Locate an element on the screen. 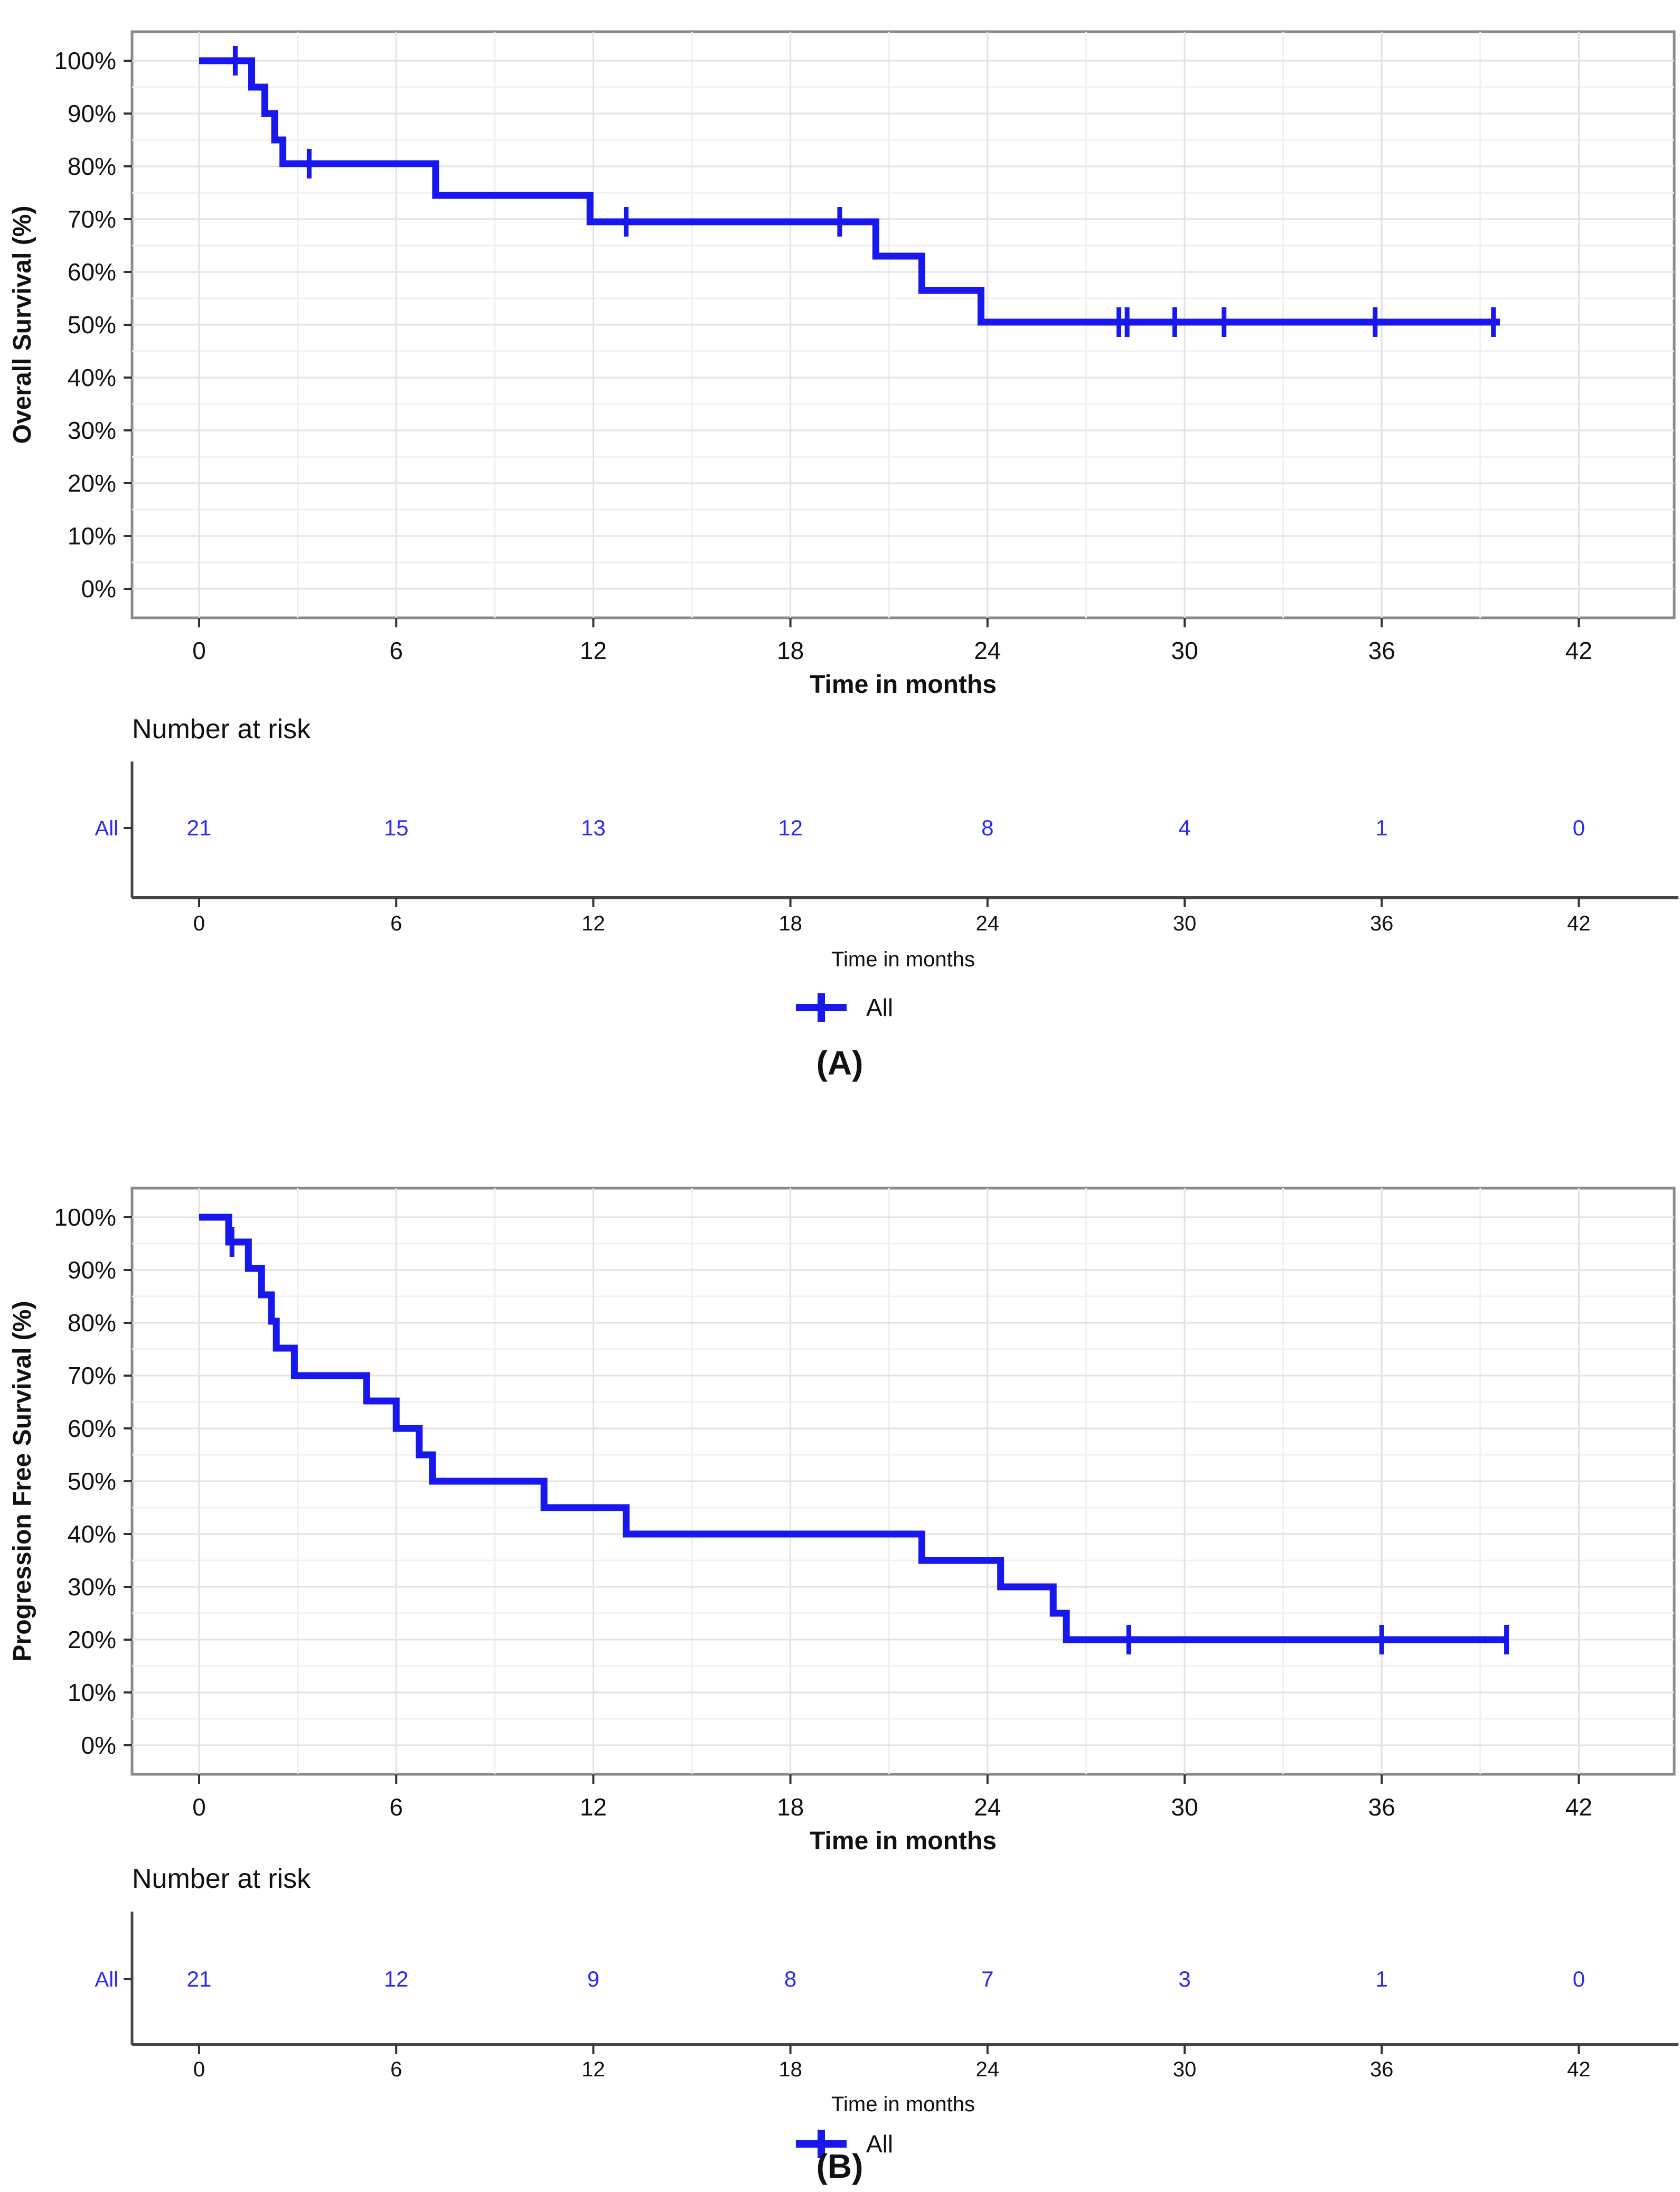 The height and width of the screenshot is (2192, 1680). y-axis-title: Overall Survival (%) is located at coordinates (22, 325).